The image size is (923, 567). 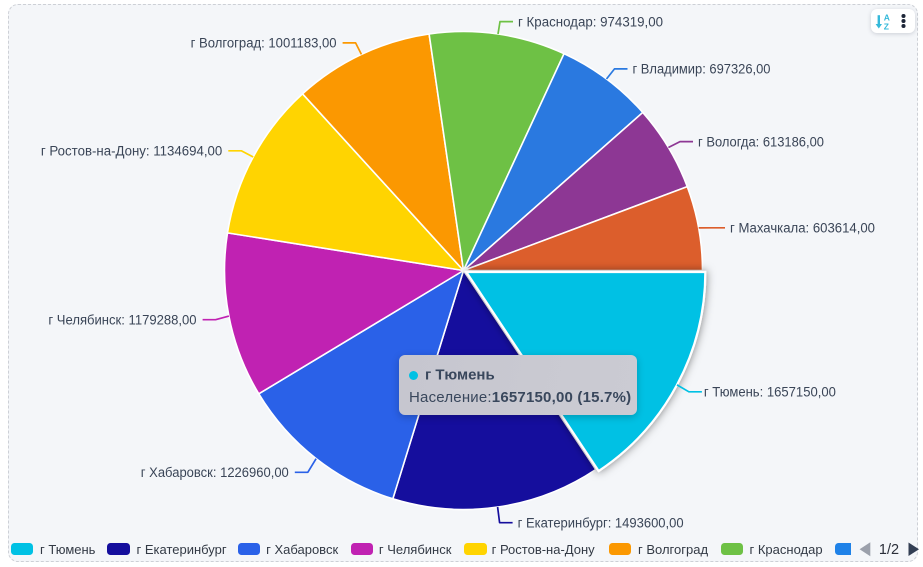 What do you see at coordinates (590, 21) in the screenshot?
I see `svg-text: г Краснодар: 974319,00` at bounding box center [590, 21].